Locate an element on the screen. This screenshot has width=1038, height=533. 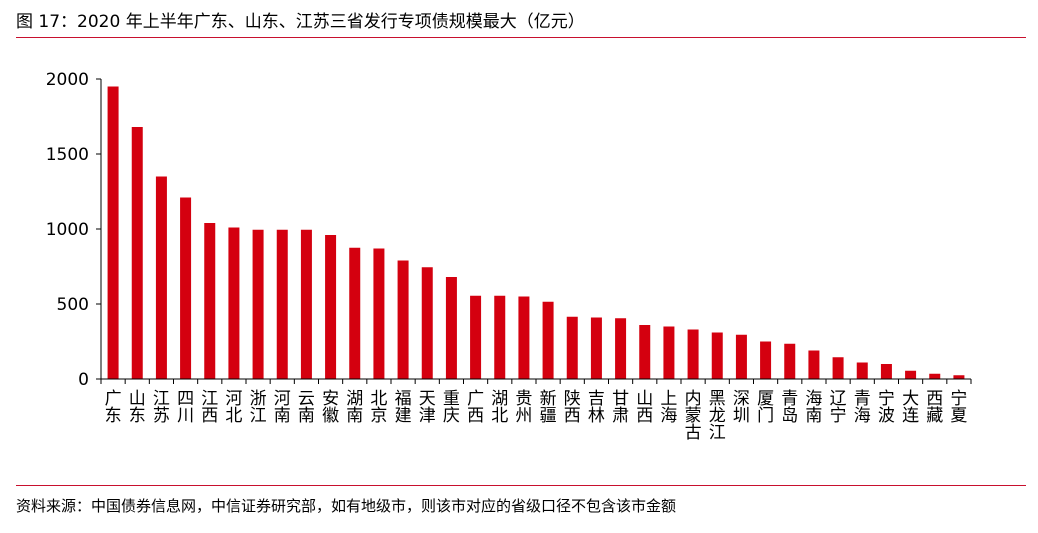
source-divider is located at coordinates (521, 485).